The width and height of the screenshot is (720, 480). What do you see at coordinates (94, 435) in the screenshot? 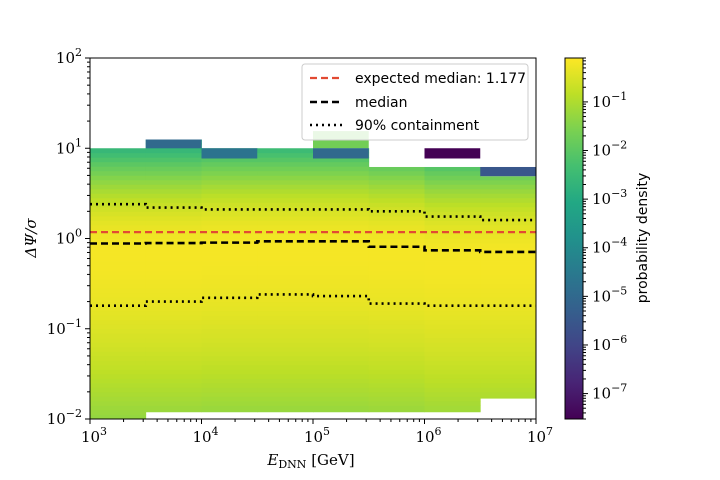
I see `x-tick-label: 10³` at bounding box center [94, 435].